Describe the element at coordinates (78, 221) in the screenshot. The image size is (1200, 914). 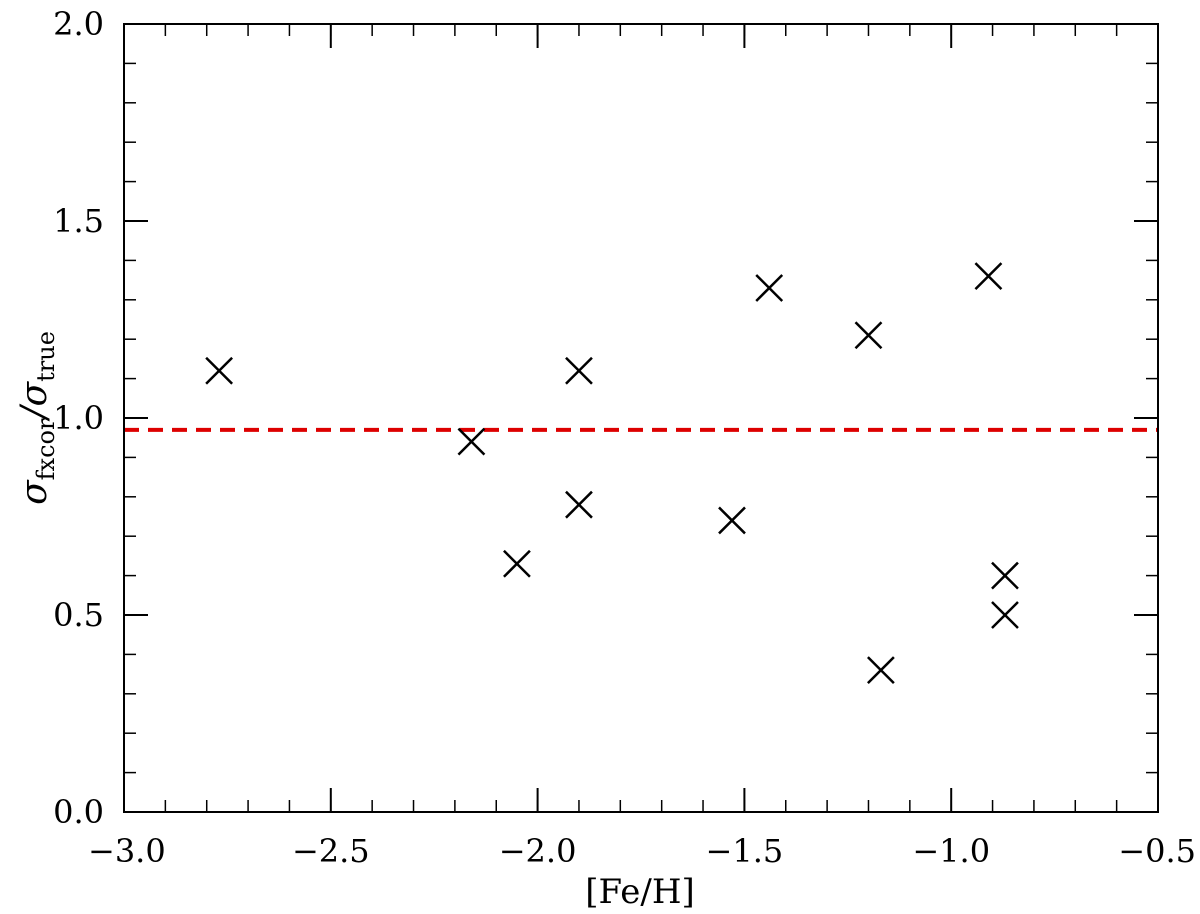
I see `y-tick-label: 1.5` at that location.